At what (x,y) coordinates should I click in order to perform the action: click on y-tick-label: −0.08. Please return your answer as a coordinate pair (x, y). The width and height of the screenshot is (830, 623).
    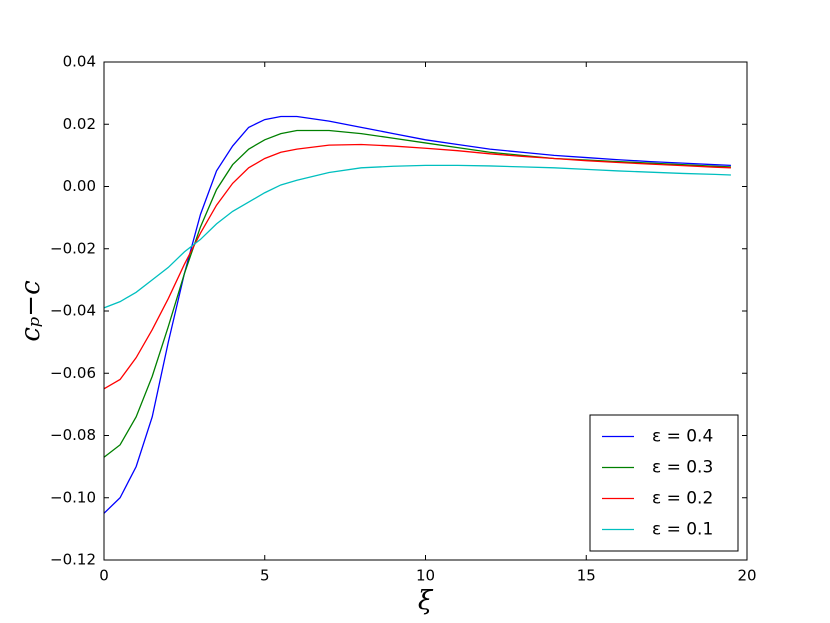
    Looking at the image, I should click on (73, 435).